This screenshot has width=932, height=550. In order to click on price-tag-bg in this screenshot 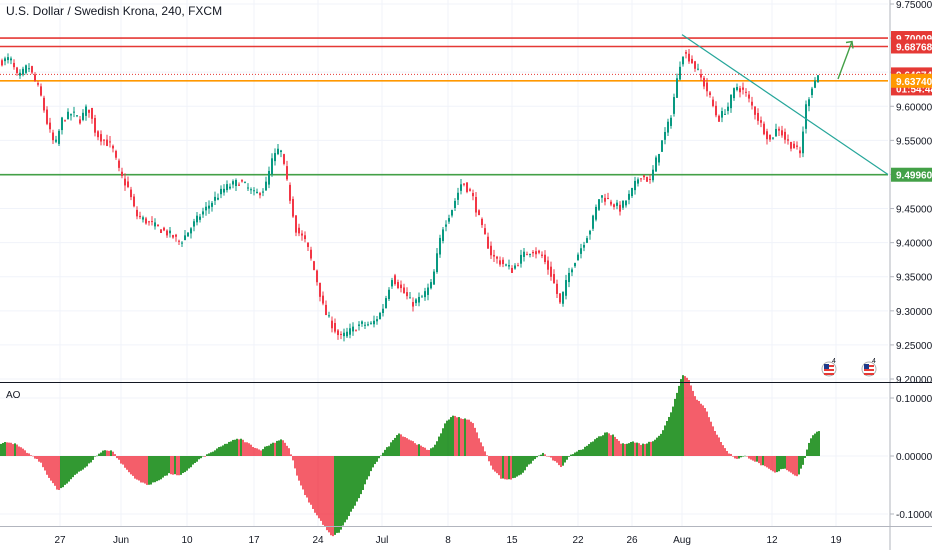, I will do `click(911, 46)`.